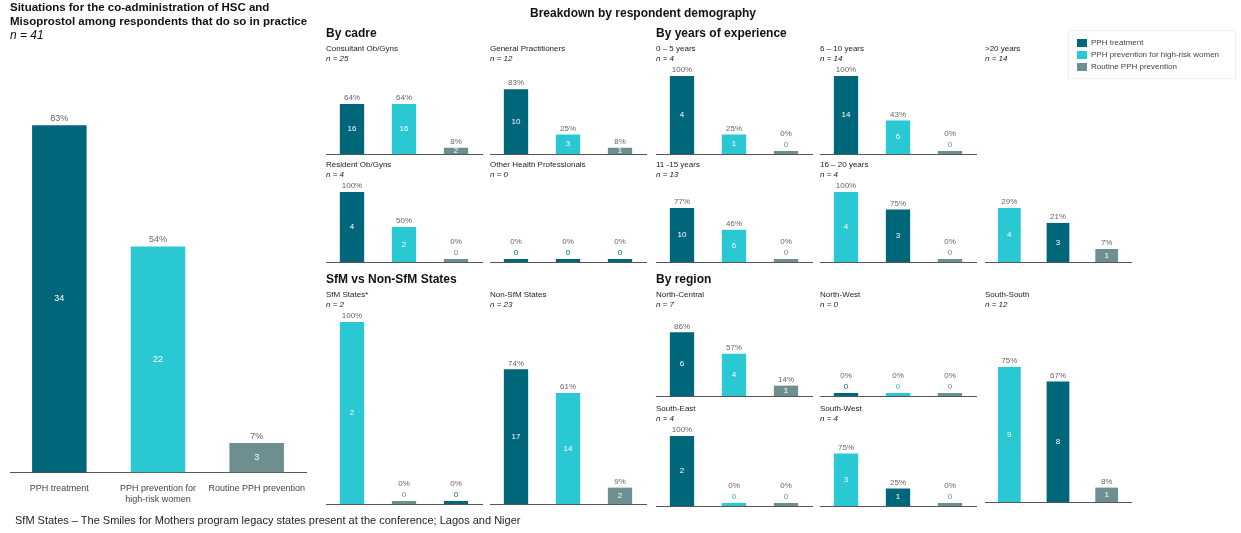 Image resolution: width=1241 pixels, height=533 pixels. Describe the element at coordinates (832, 59) in the screenshot. I see `chart-subtitle: n = 14` at that location.